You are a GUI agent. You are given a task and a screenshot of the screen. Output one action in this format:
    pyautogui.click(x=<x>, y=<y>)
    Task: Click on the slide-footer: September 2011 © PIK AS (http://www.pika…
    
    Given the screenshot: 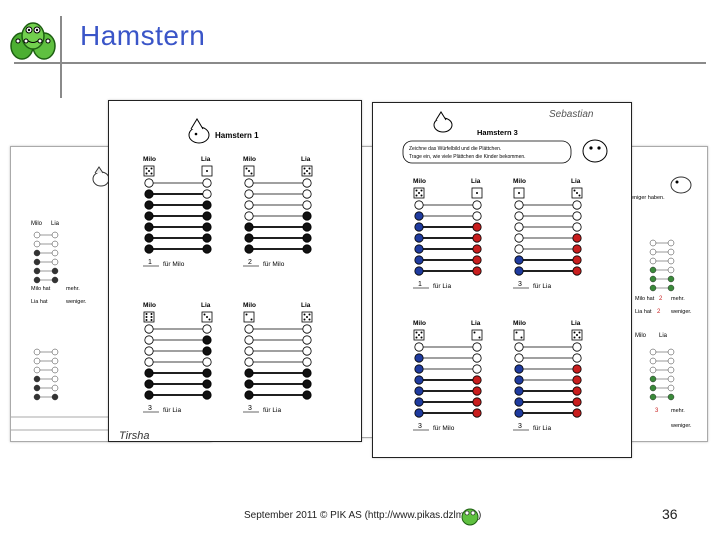 What is the action you would take?
    pyautogui.click(x=363, y=515)
    